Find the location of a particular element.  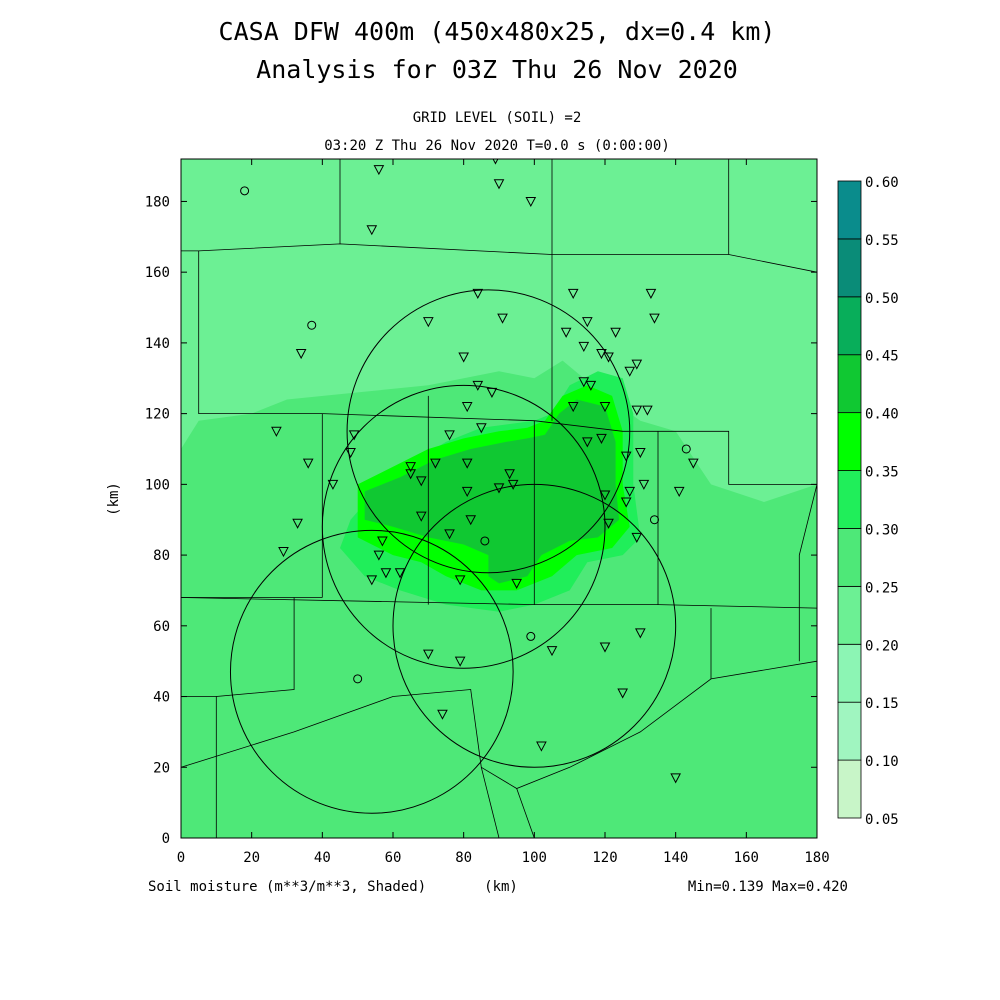

x-tick-label: 0 is located at coordinates (181, 858).